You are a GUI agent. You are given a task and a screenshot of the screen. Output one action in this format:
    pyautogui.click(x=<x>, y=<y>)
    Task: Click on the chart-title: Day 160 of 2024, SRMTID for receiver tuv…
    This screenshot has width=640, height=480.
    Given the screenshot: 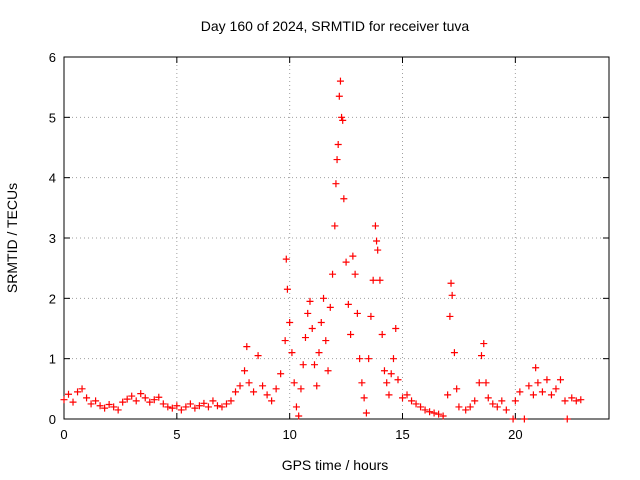 What is the action you would take?
    pyautogui.click(x=335, y=26)
    